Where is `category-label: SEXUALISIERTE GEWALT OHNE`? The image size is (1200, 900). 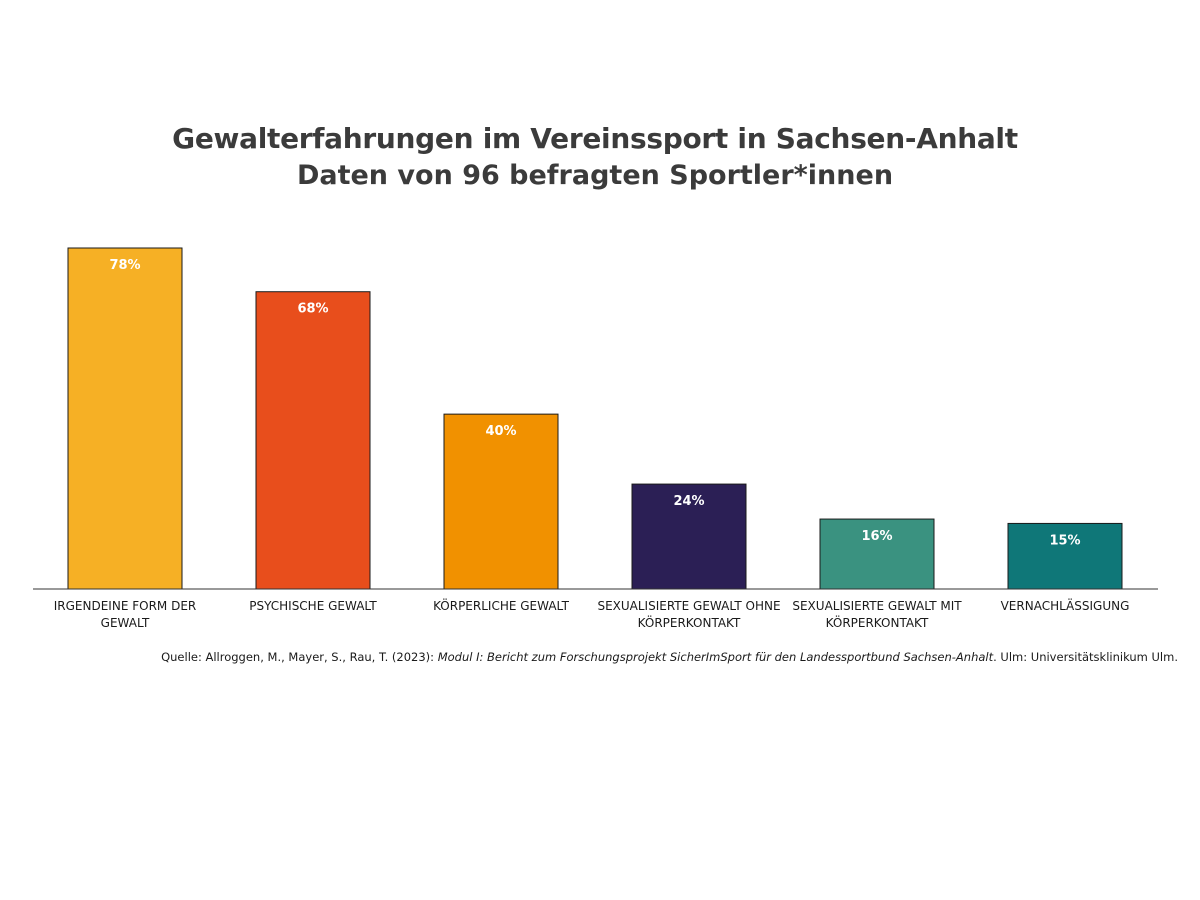
category-label: SEXUALISIERTE GEWALT OHNE is located at coordinates (688, 606).